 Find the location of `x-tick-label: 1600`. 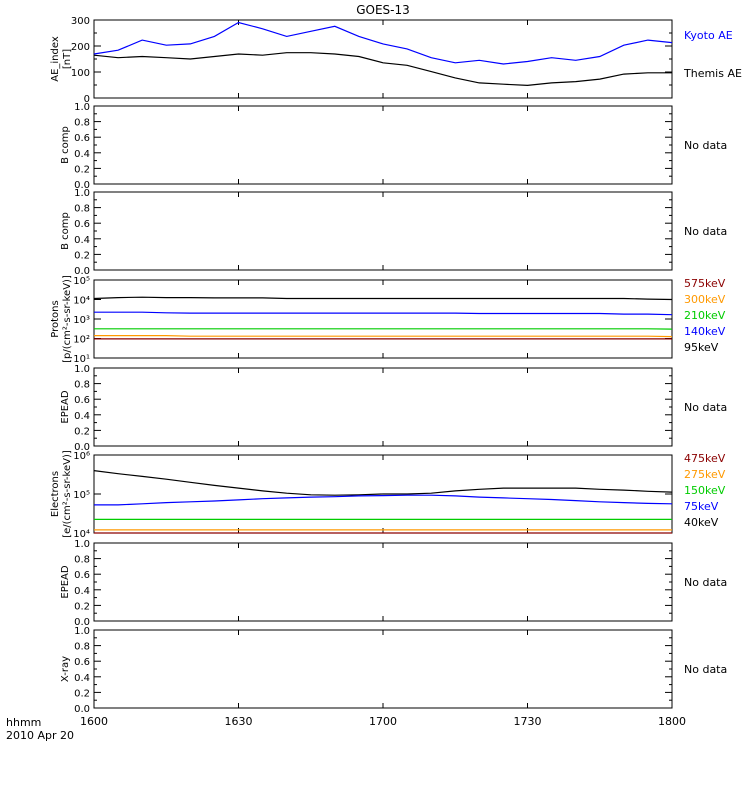

x-tick-label: 1600 is located at coordinates (94, 721).